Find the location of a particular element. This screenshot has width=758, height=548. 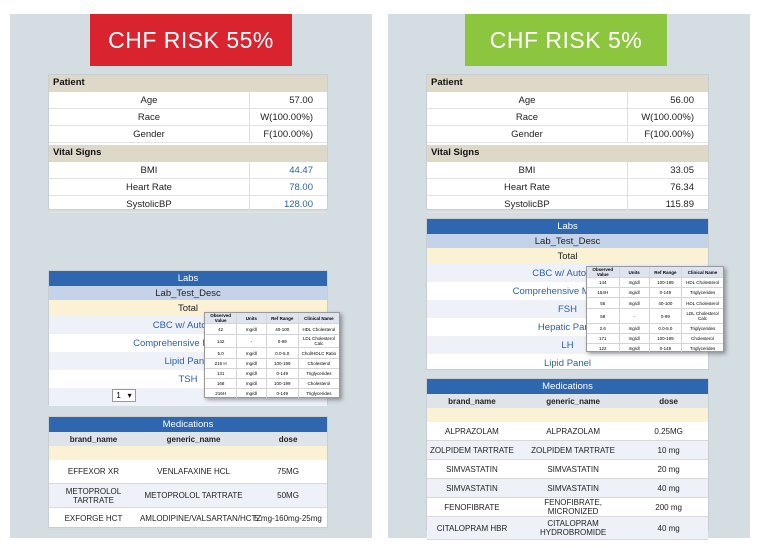

popup-row: 122 mg/dl 0-149 Triglycerides is located at coordinates (655, 347).